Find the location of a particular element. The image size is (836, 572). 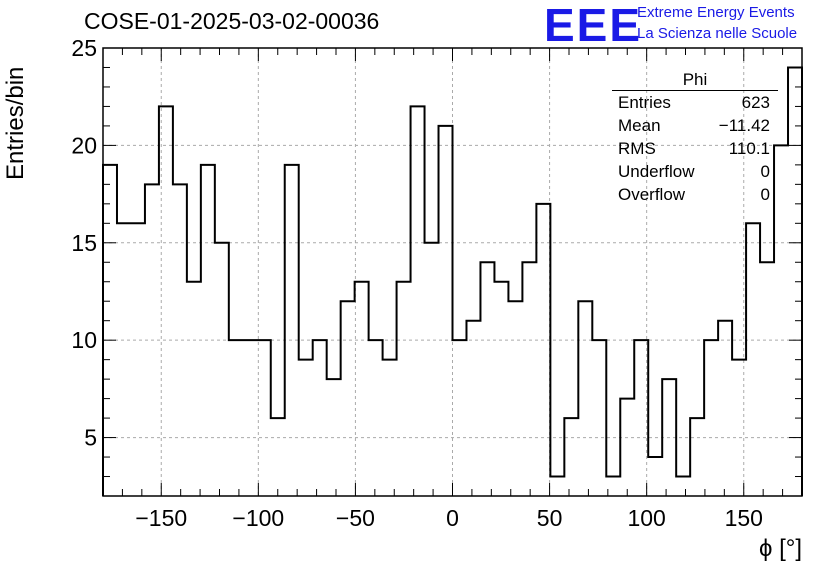

x-tick-label: 50 is located at coordinates (550, 518).